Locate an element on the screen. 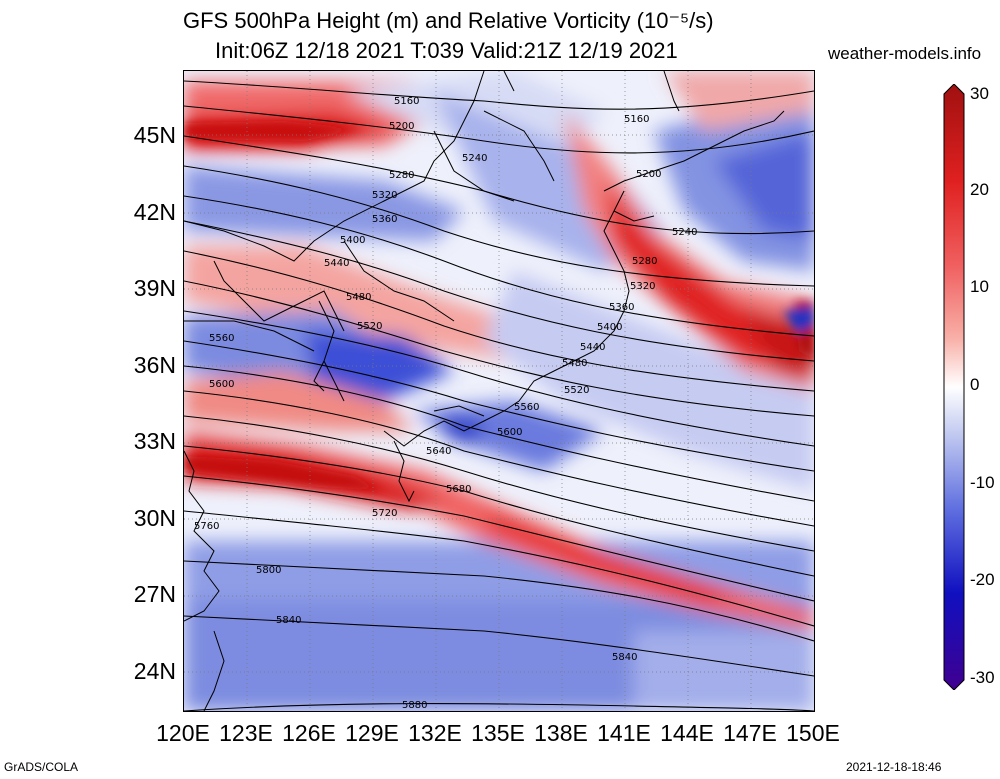 This screenshot has width=1000, height=779. lon-label-144e: 144E is located at coordinates (687, 733).